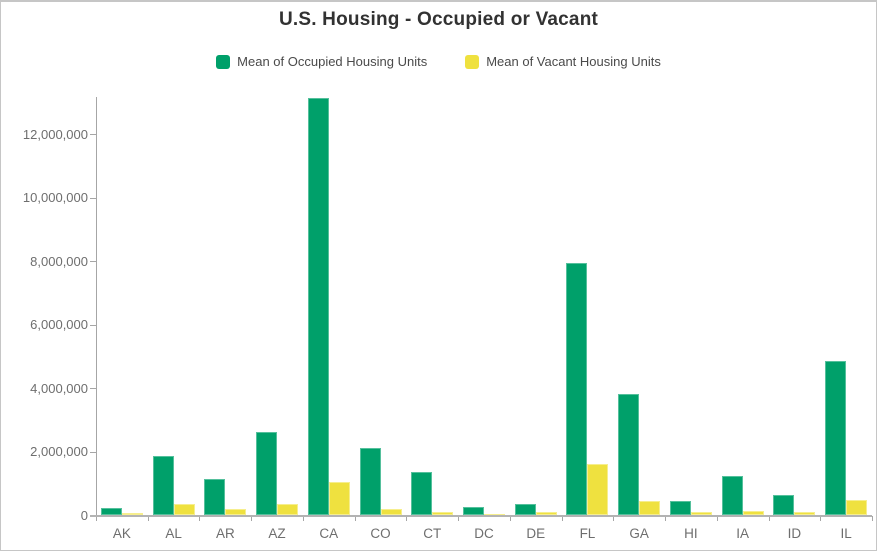  Describe the element at coordinates (794, 533) in the screenshot. I see `x-axis-label-ID: ID` at that location.